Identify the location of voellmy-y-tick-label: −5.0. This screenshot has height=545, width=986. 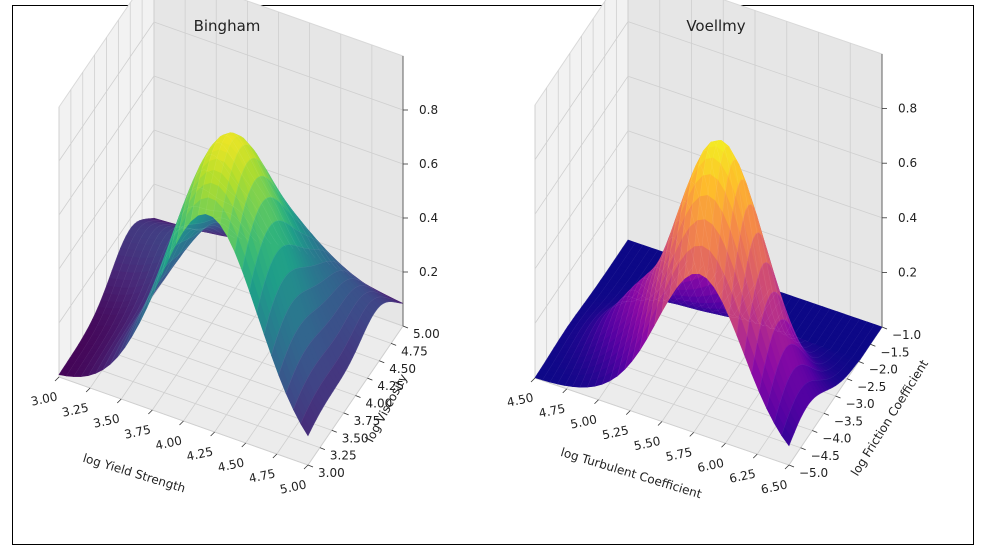
(813, 473).